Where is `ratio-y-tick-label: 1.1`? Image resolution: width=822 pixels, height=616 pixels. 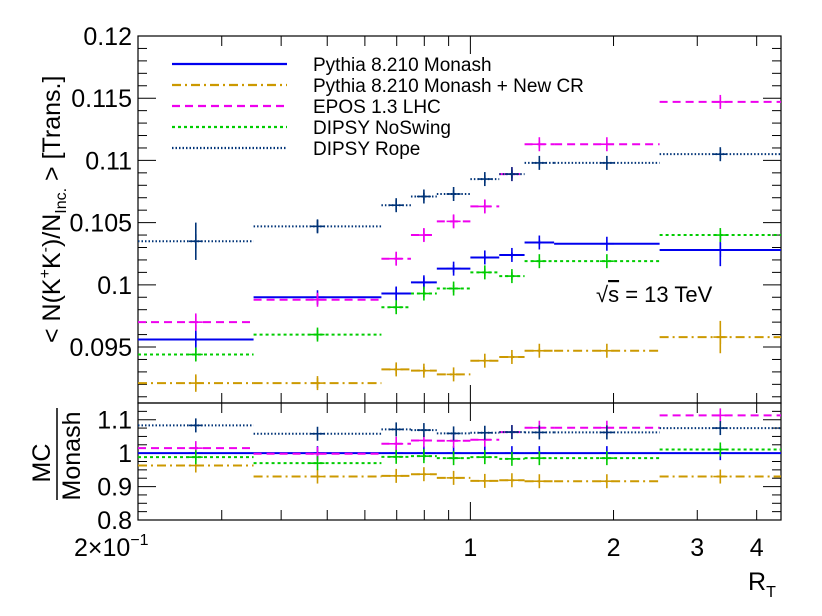 ratio-y-tick-label: 1.1 is located at coordinates (114, 421).